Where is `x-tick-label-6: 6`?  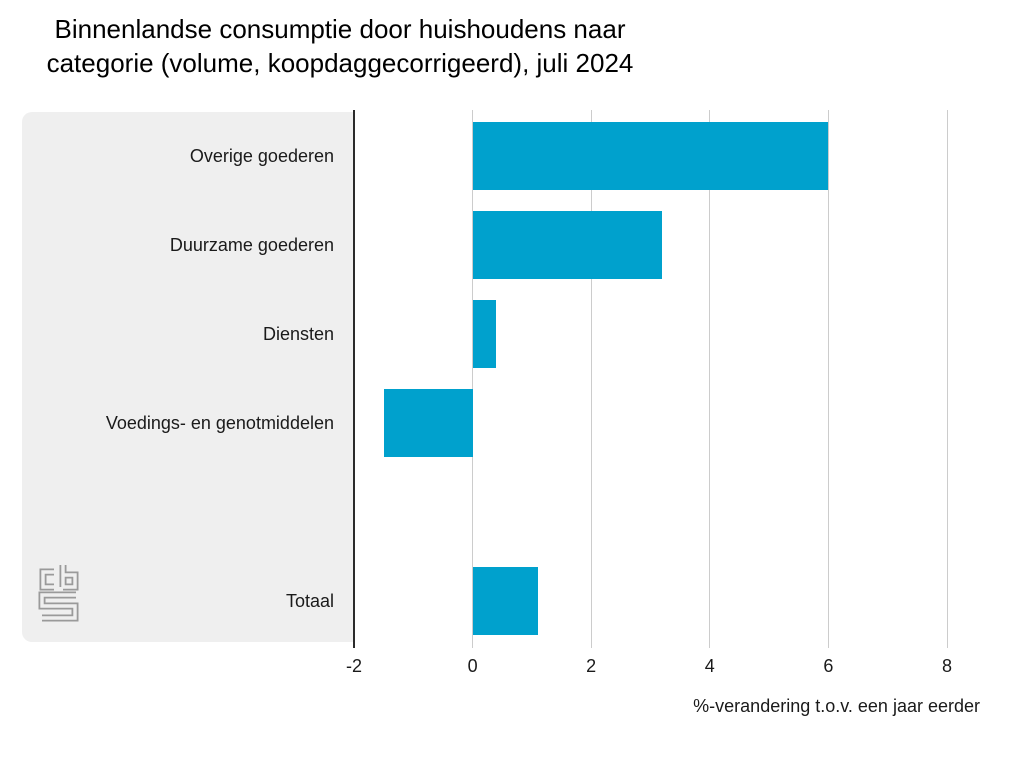
x-tick-label-6: 6 is located at coordinates (828, 666).